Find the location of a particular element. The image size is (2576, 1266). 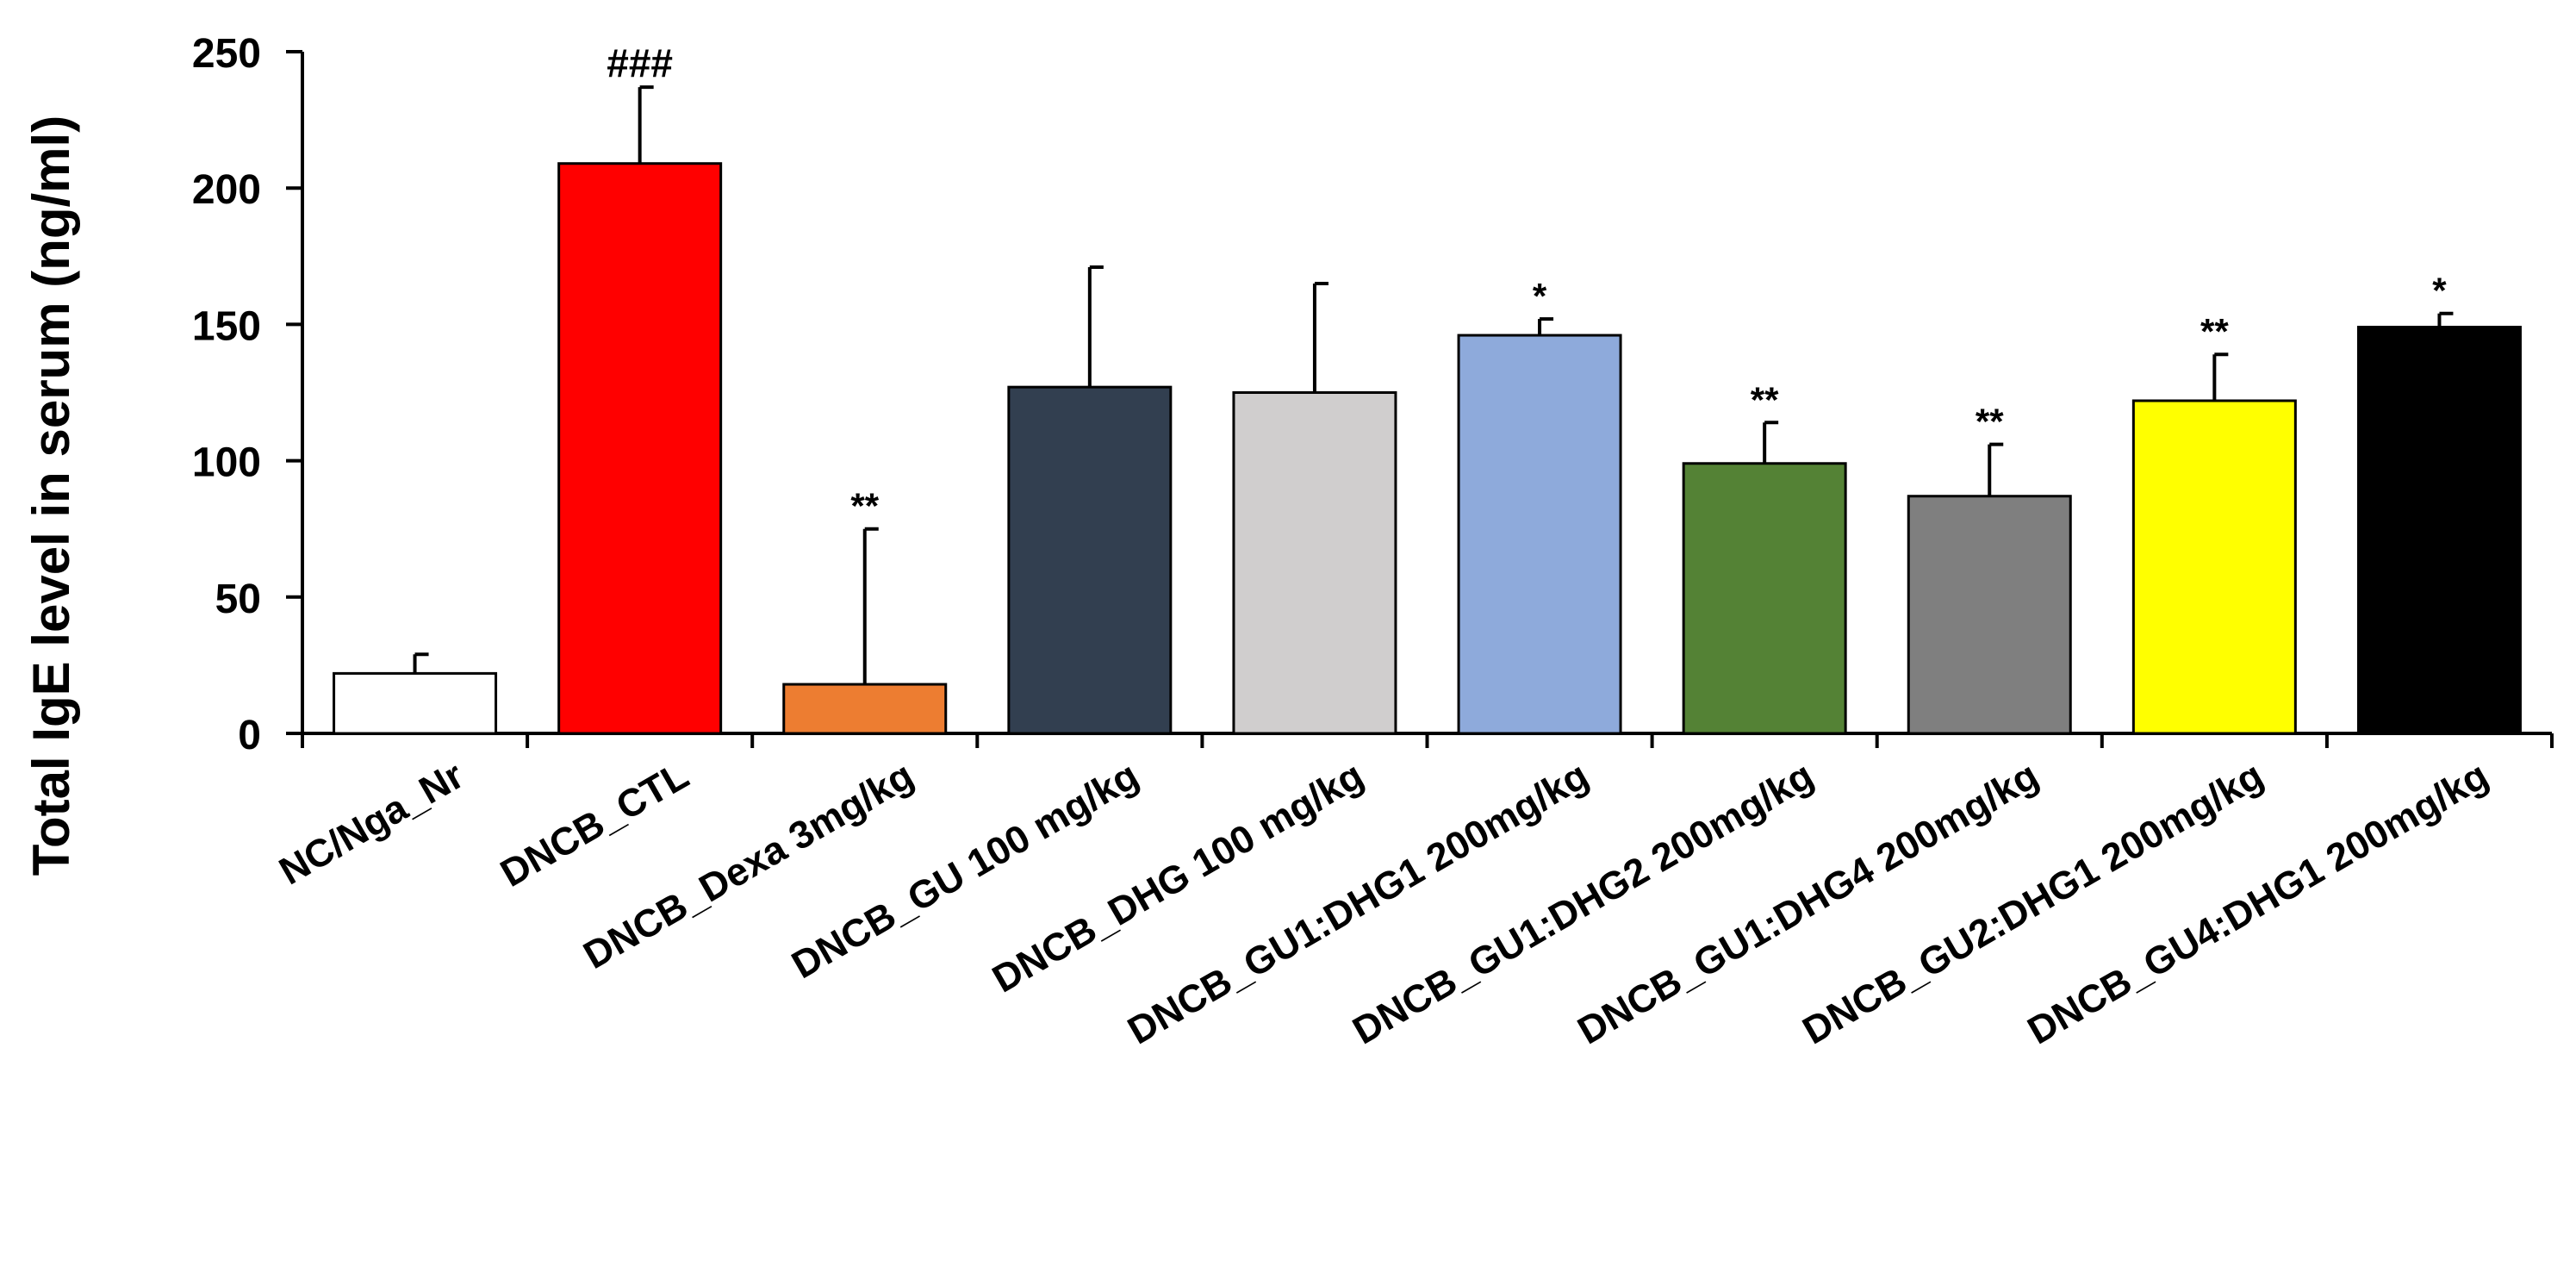

y-tick-label: 150 is located at coordinates (227, 326).